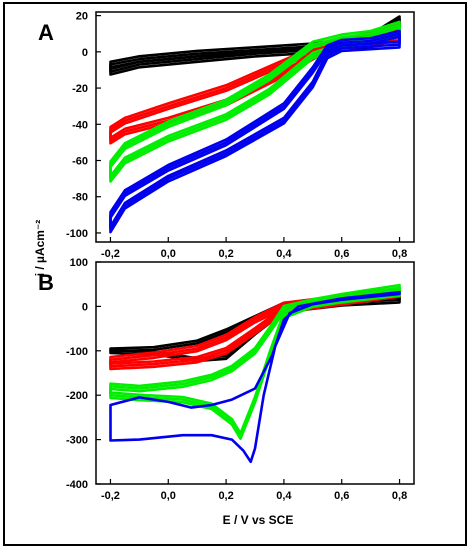 This screenshot has height=550, width=472. What do you see at coordinates (77, 234) in the screenshot?
I see `panel-a-y-tick-label: -100` at bounding box center [77, 234].